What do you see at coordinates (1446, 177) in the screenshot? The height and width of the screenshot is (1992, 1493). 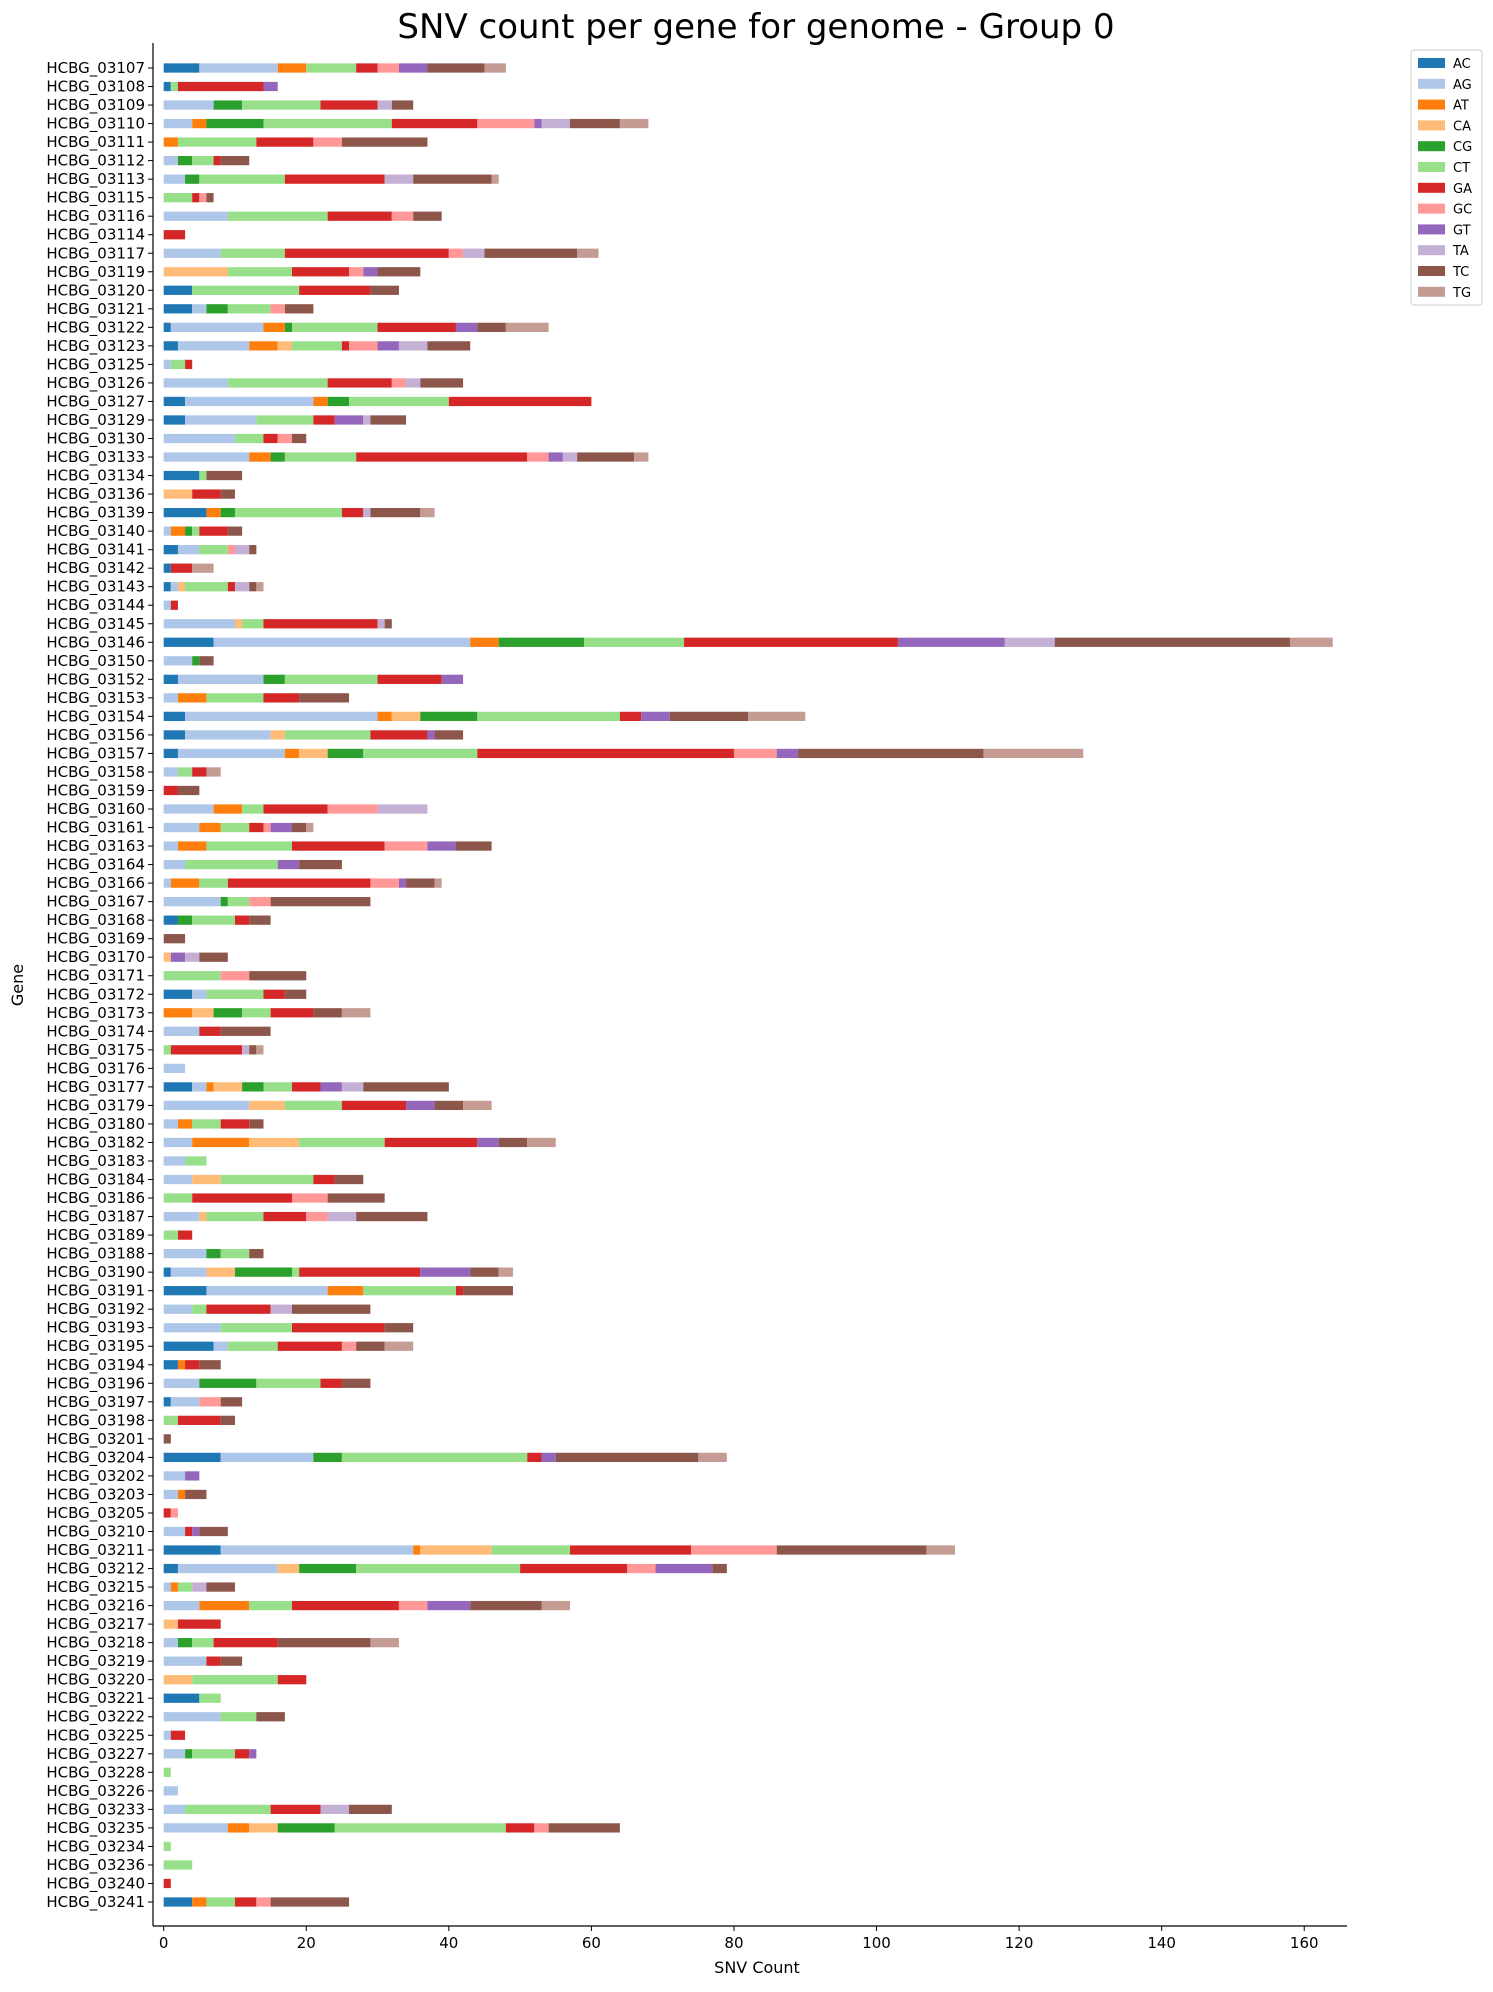 I see `legend: AC AG AT CA CG CT GA GC GT TA TC TG` at bounding box center [1446, 177].